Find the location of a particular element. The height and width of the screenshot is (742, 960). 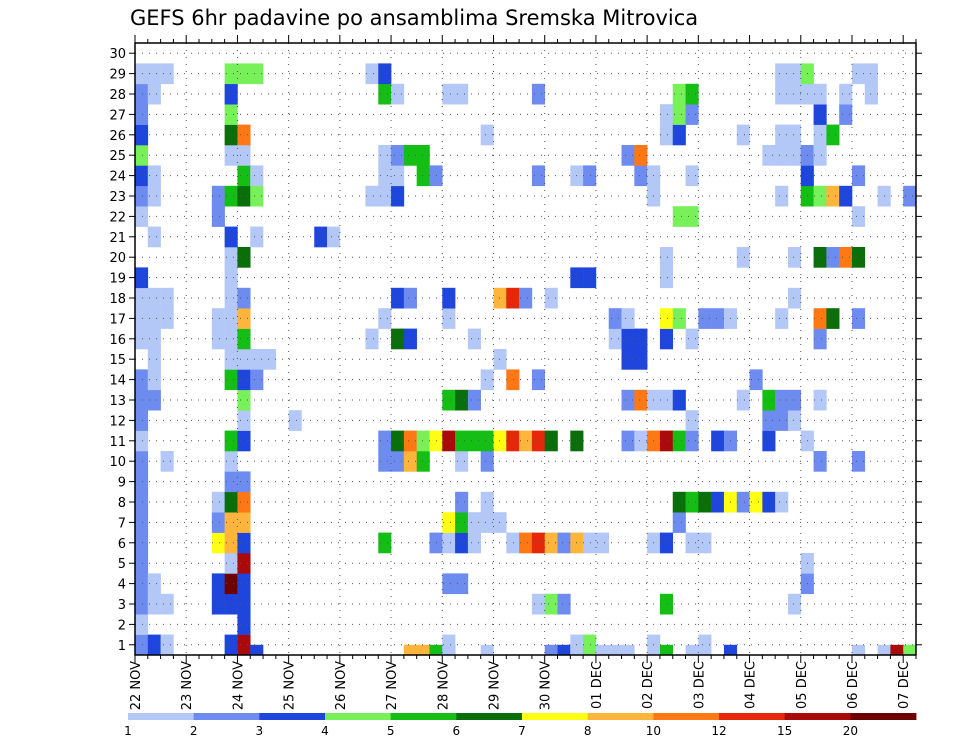

x-tick-label: 02 DEC is located at coordinates (648, 685).